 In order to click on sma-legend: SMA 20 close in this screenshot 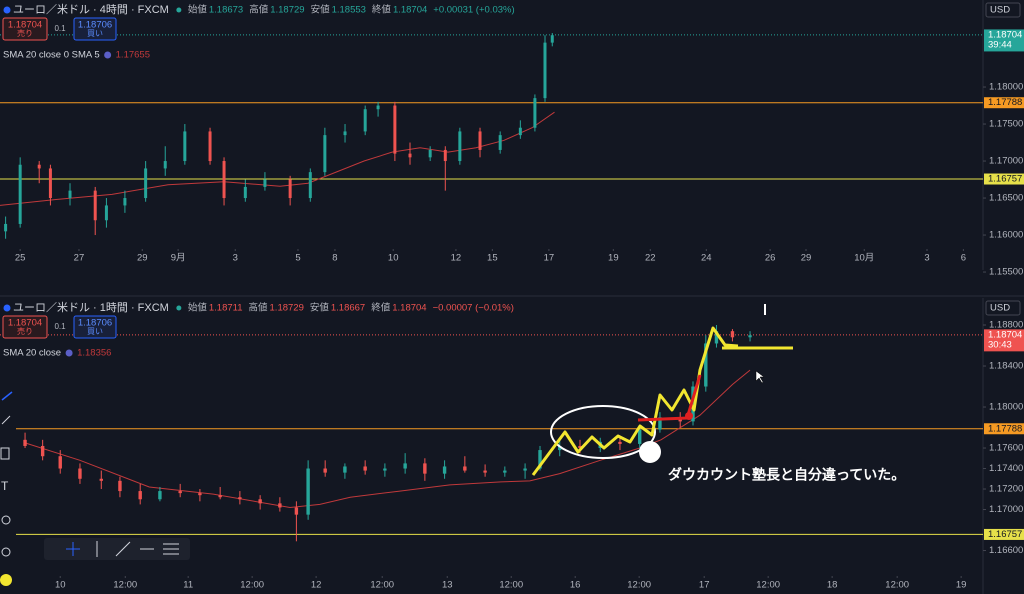, I will do `click(32, 353)`.